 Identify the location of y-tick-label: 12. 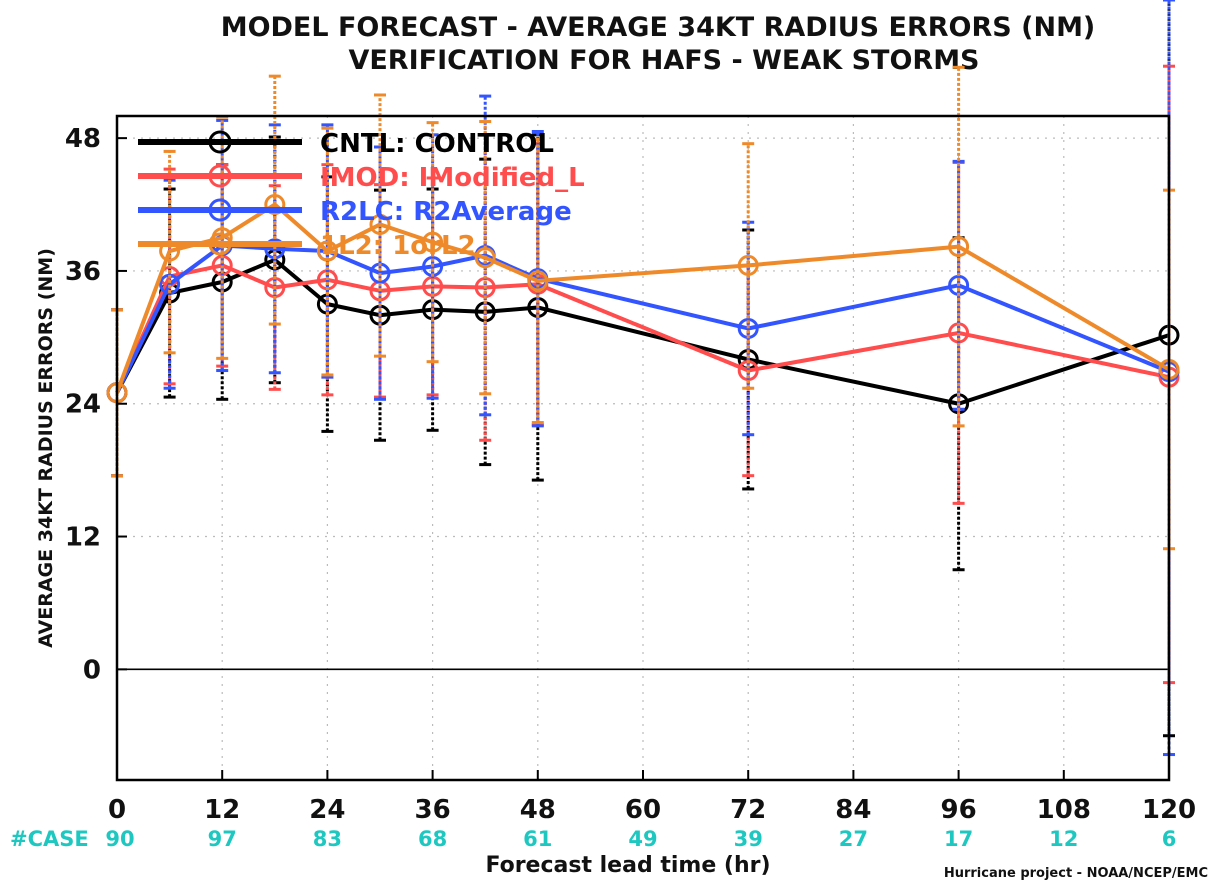
(83, 538).